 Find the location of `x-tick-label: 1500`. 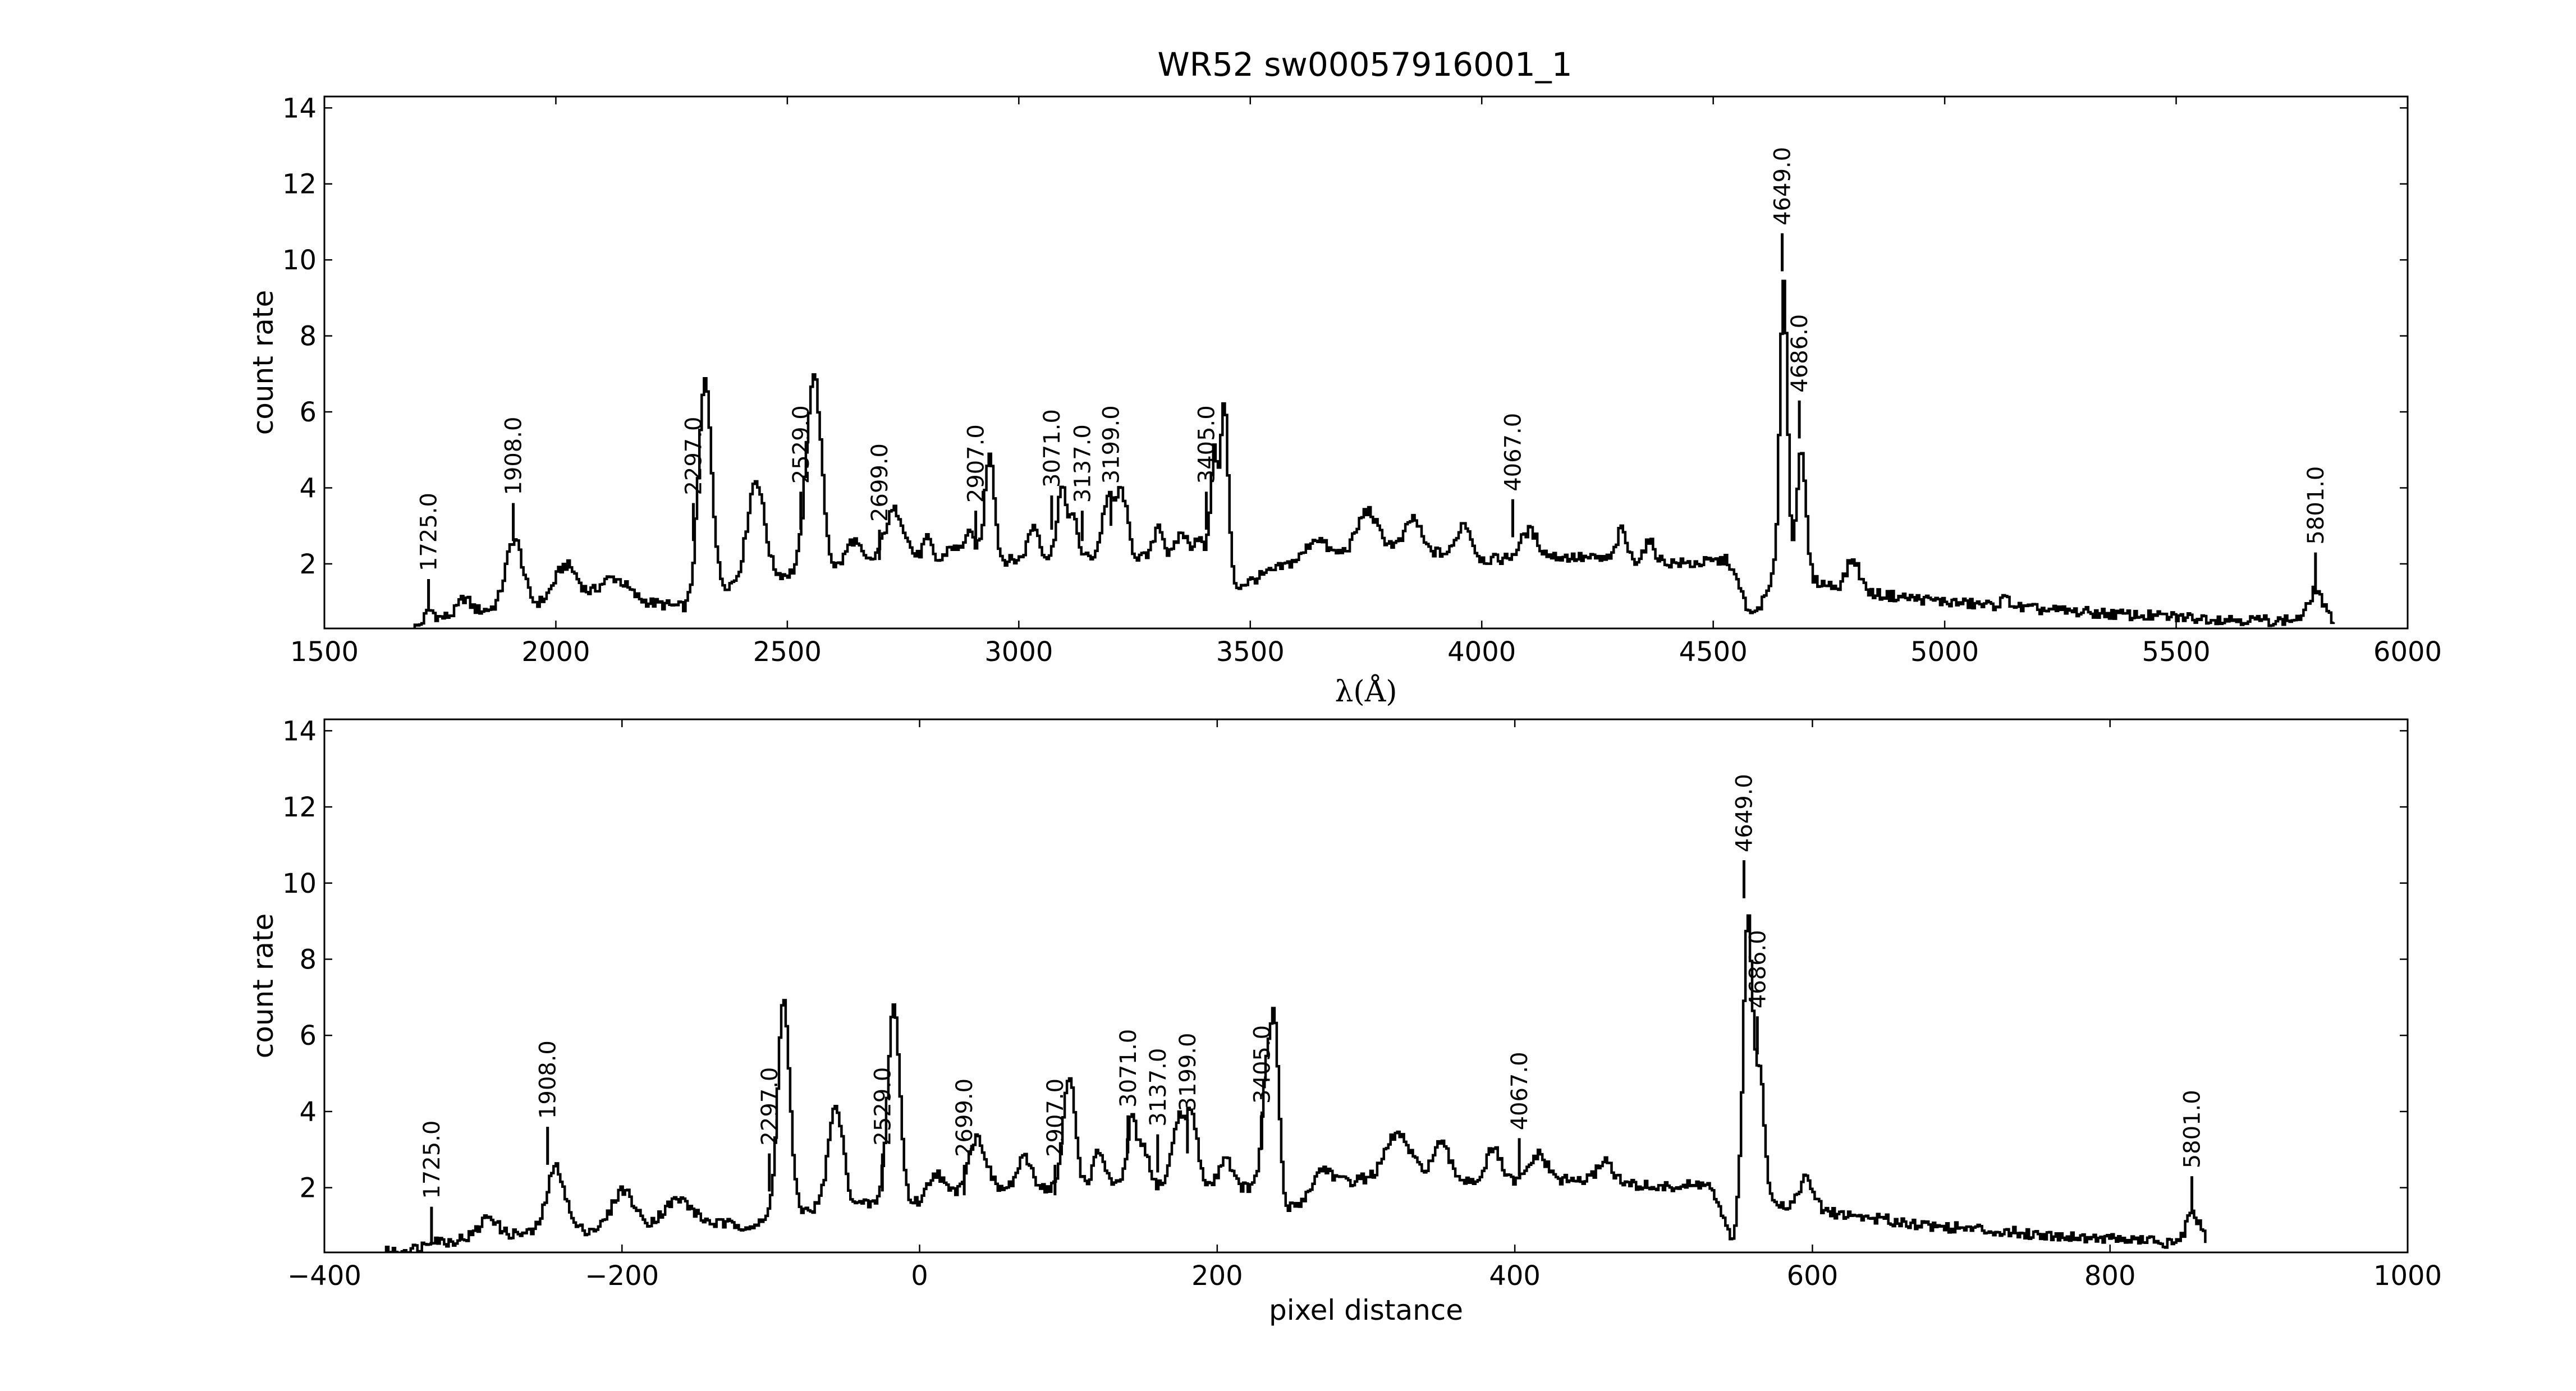

x-tick-label: 1500 is located at coordinates (324, 652).